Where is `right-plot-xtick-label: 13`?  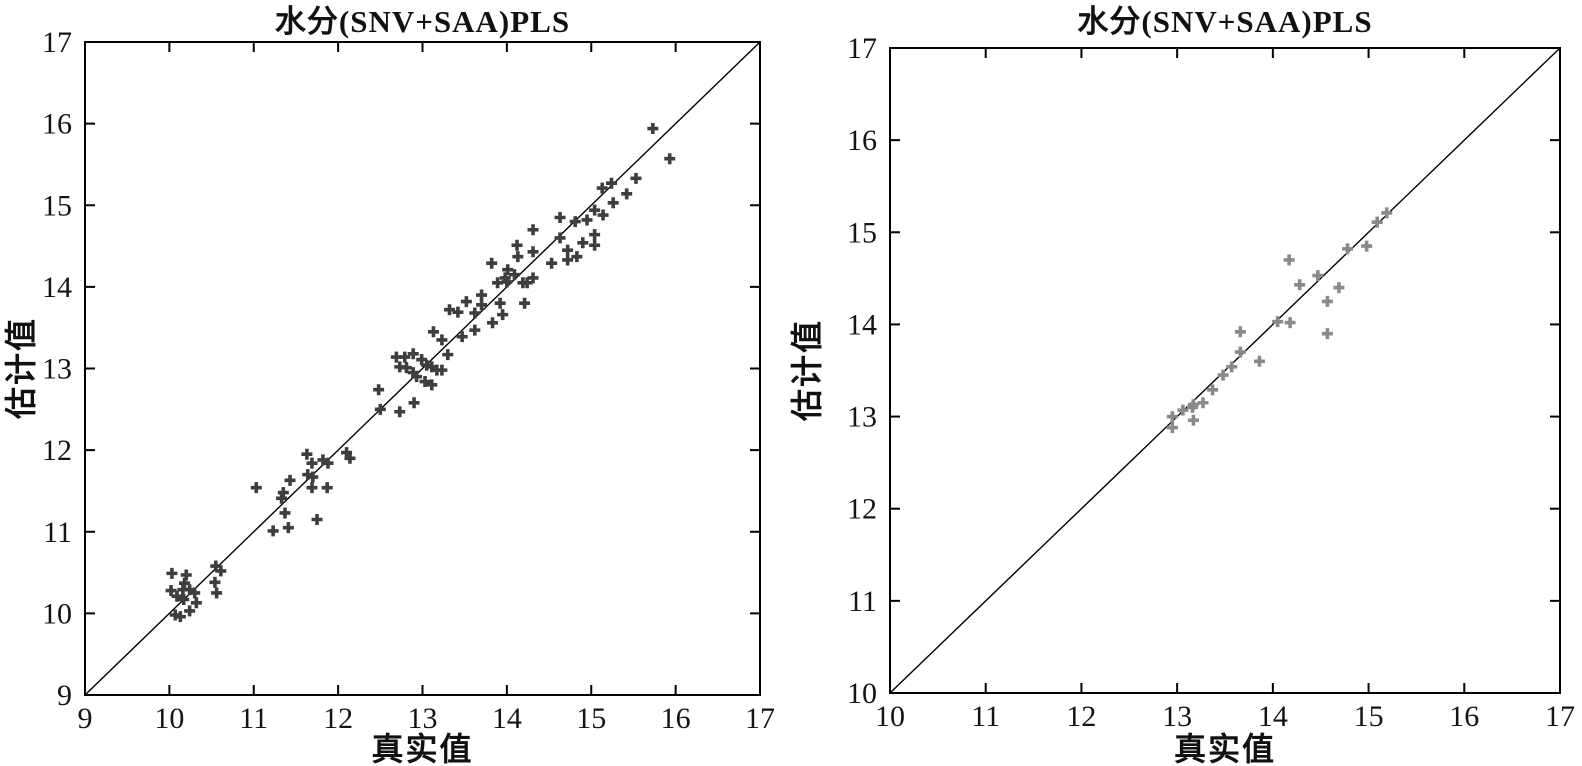
right-plot-xtick-label: 13 is located at coordinates (1177, 716).